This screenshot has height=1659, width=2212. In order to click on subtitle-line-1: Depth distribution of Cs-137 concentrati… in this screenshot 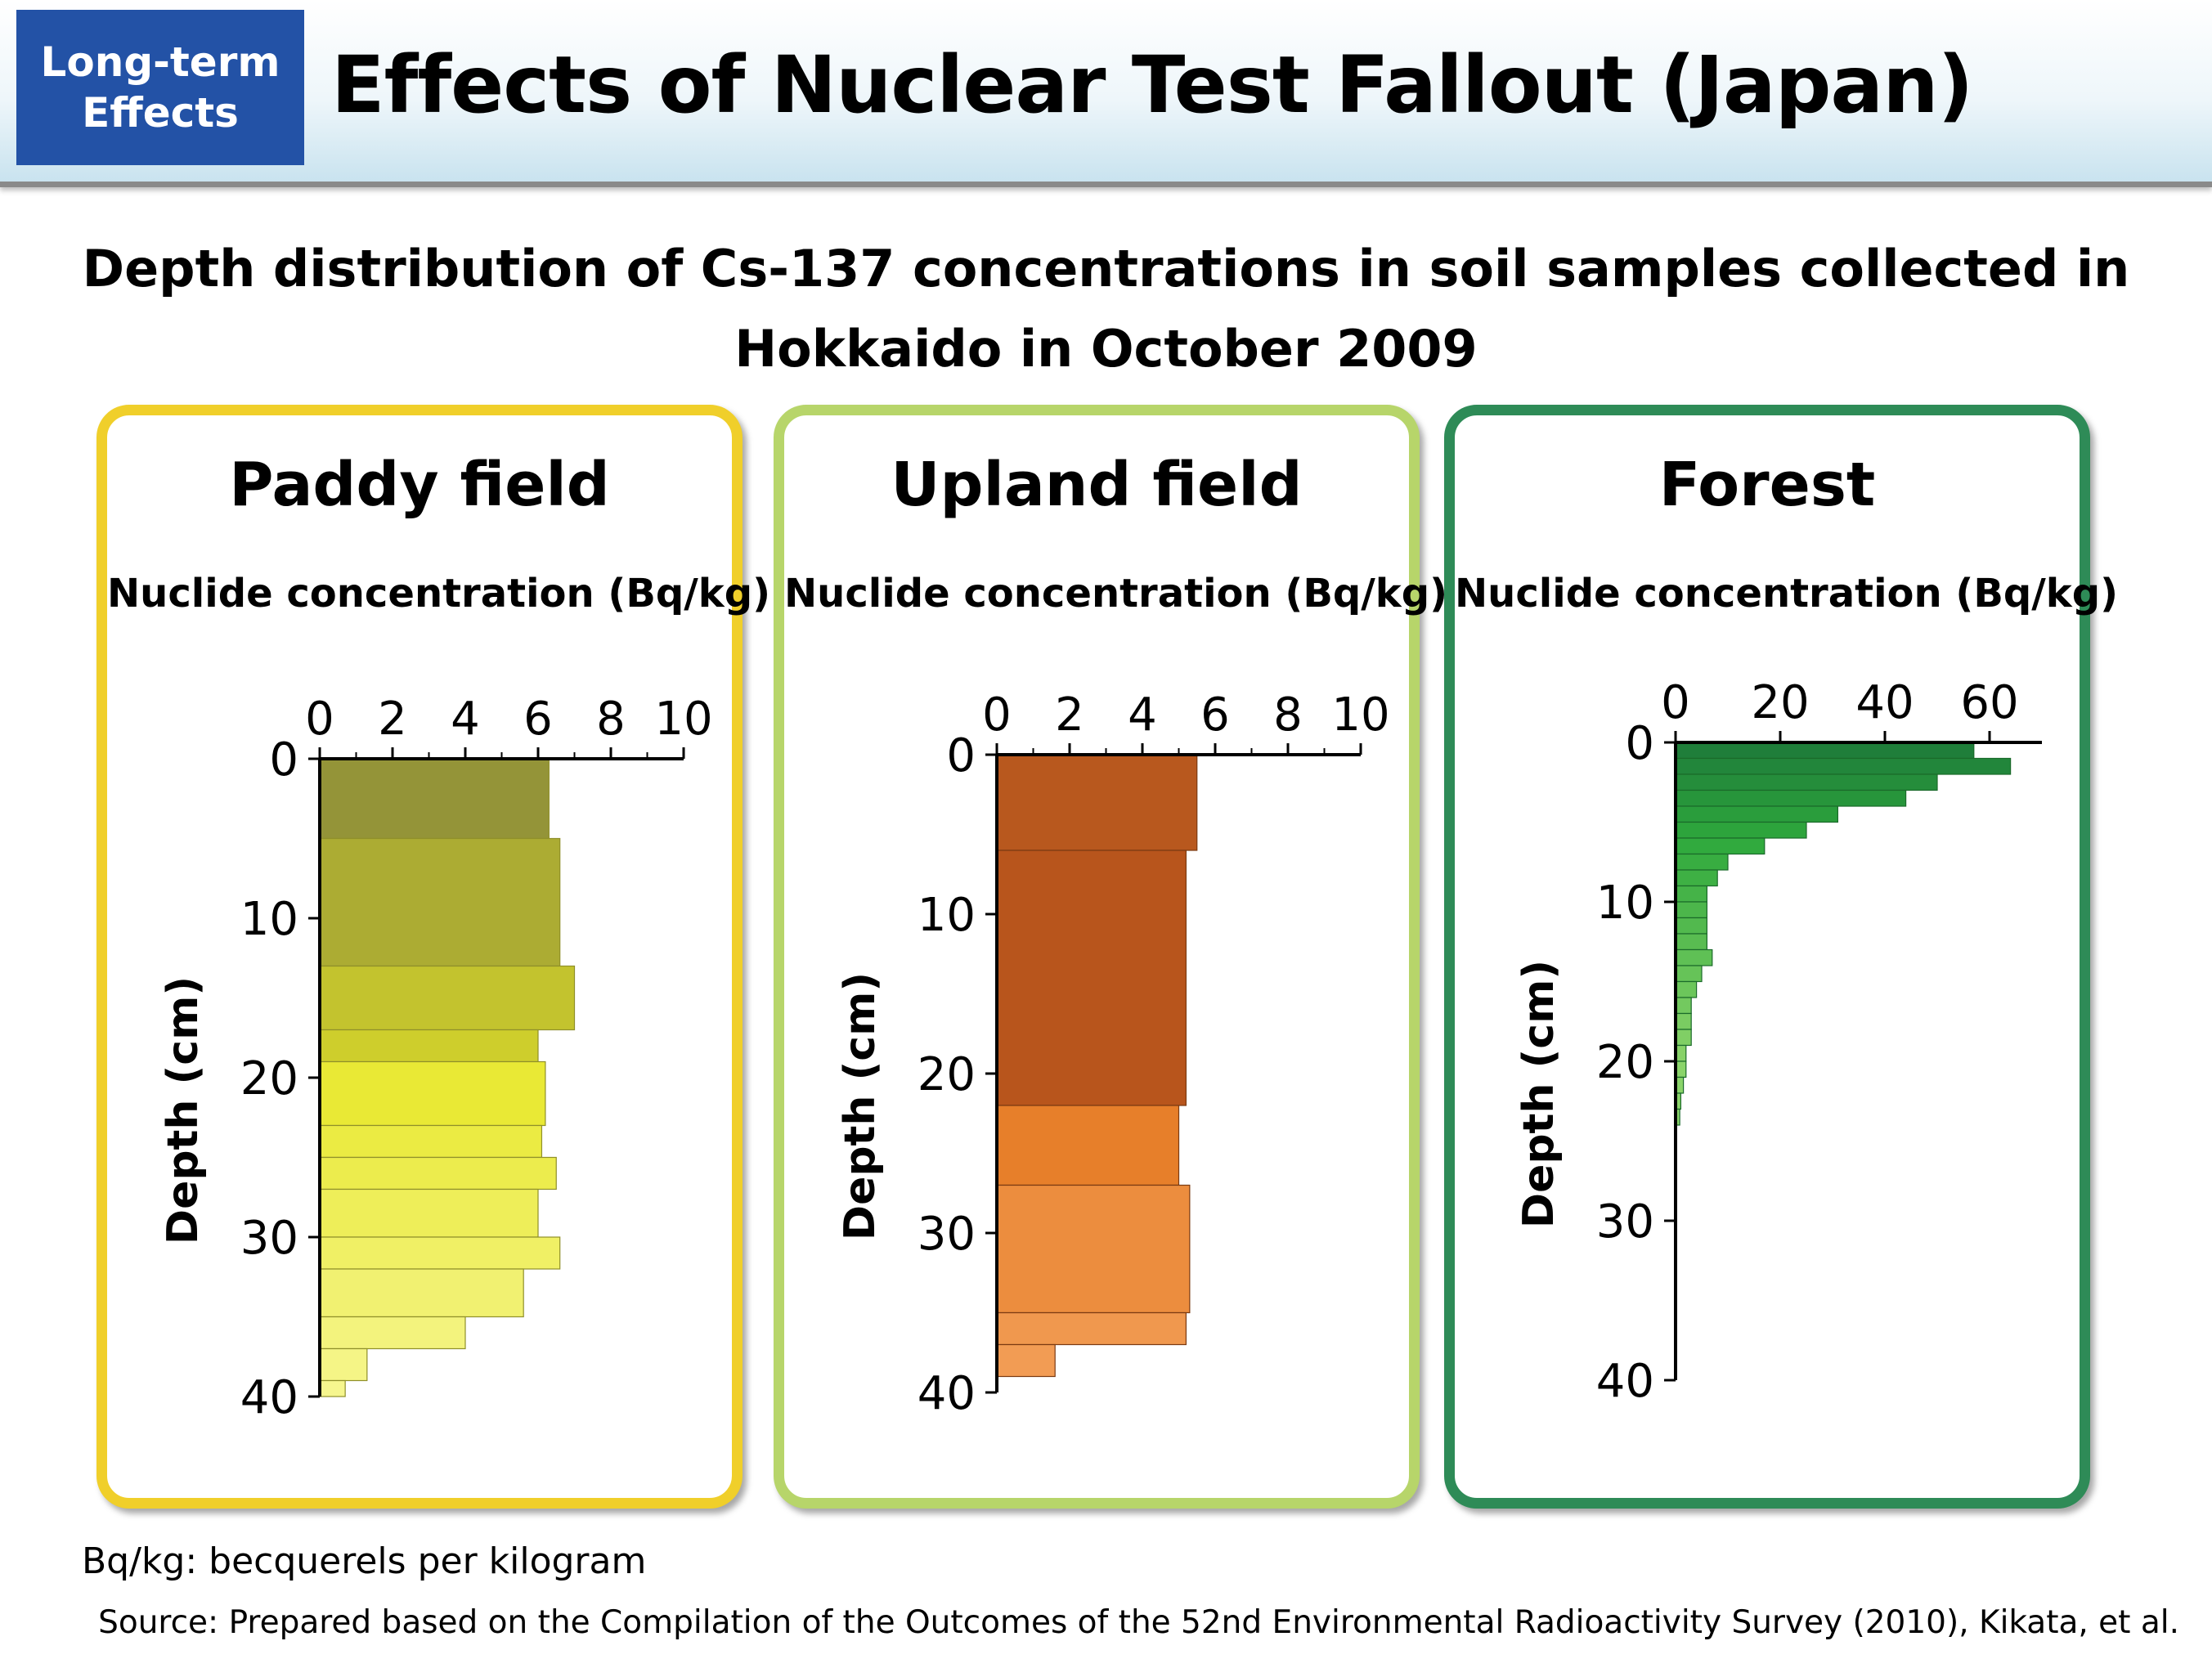, I will do `click(1106, 269)`.